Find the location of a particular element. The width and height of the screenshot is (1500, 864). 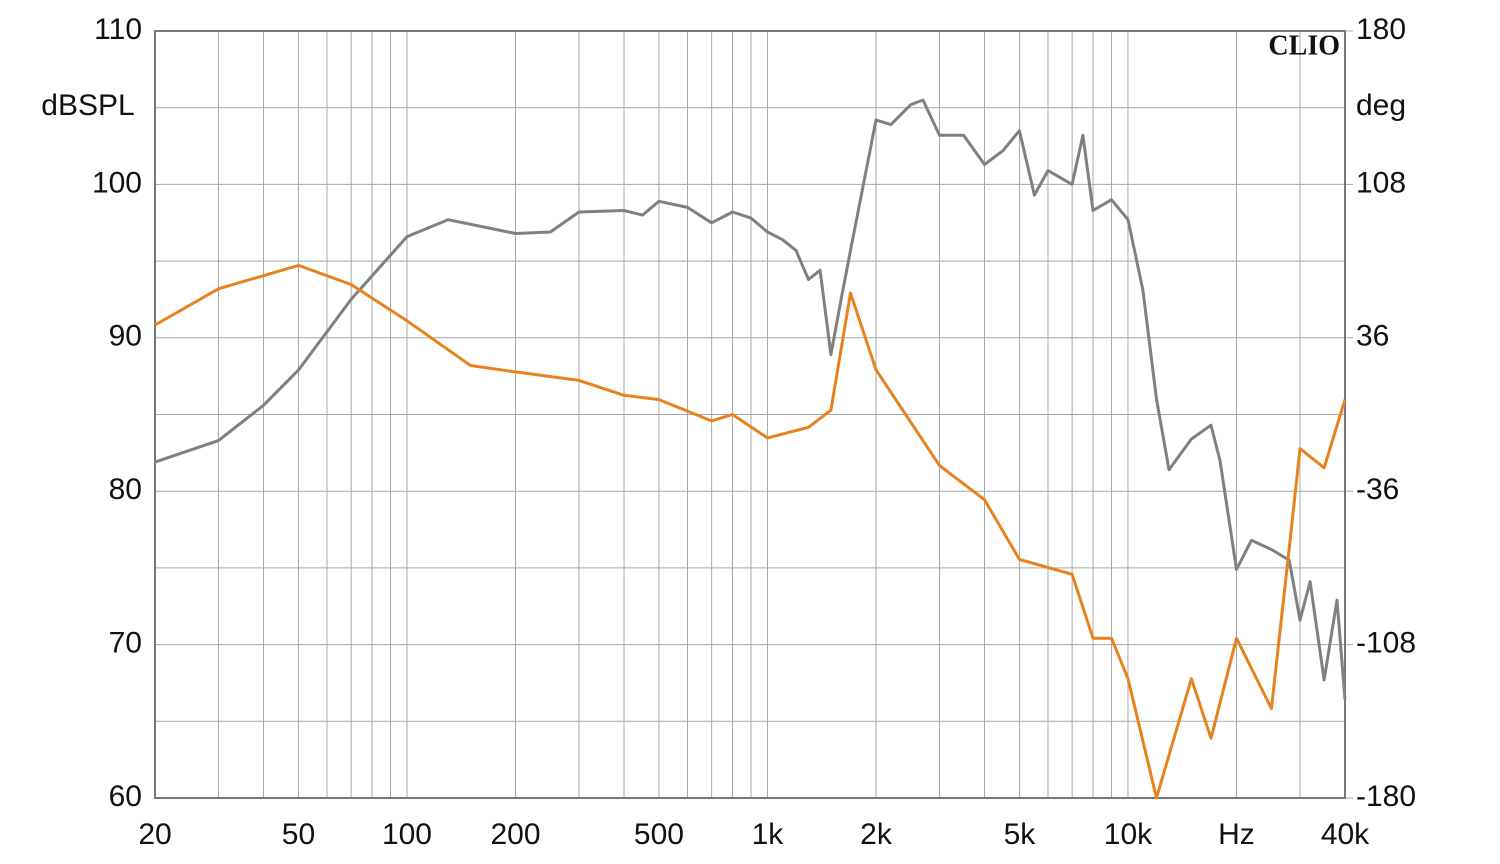

y-tick-label: 100 is located at coordinates (117, 182).